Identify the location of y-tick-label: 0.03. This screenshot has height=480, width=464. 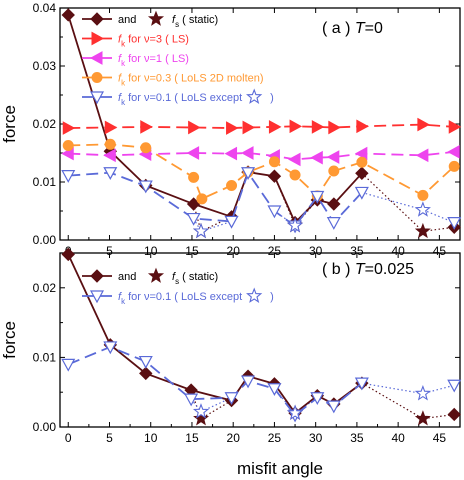
(45, 66).